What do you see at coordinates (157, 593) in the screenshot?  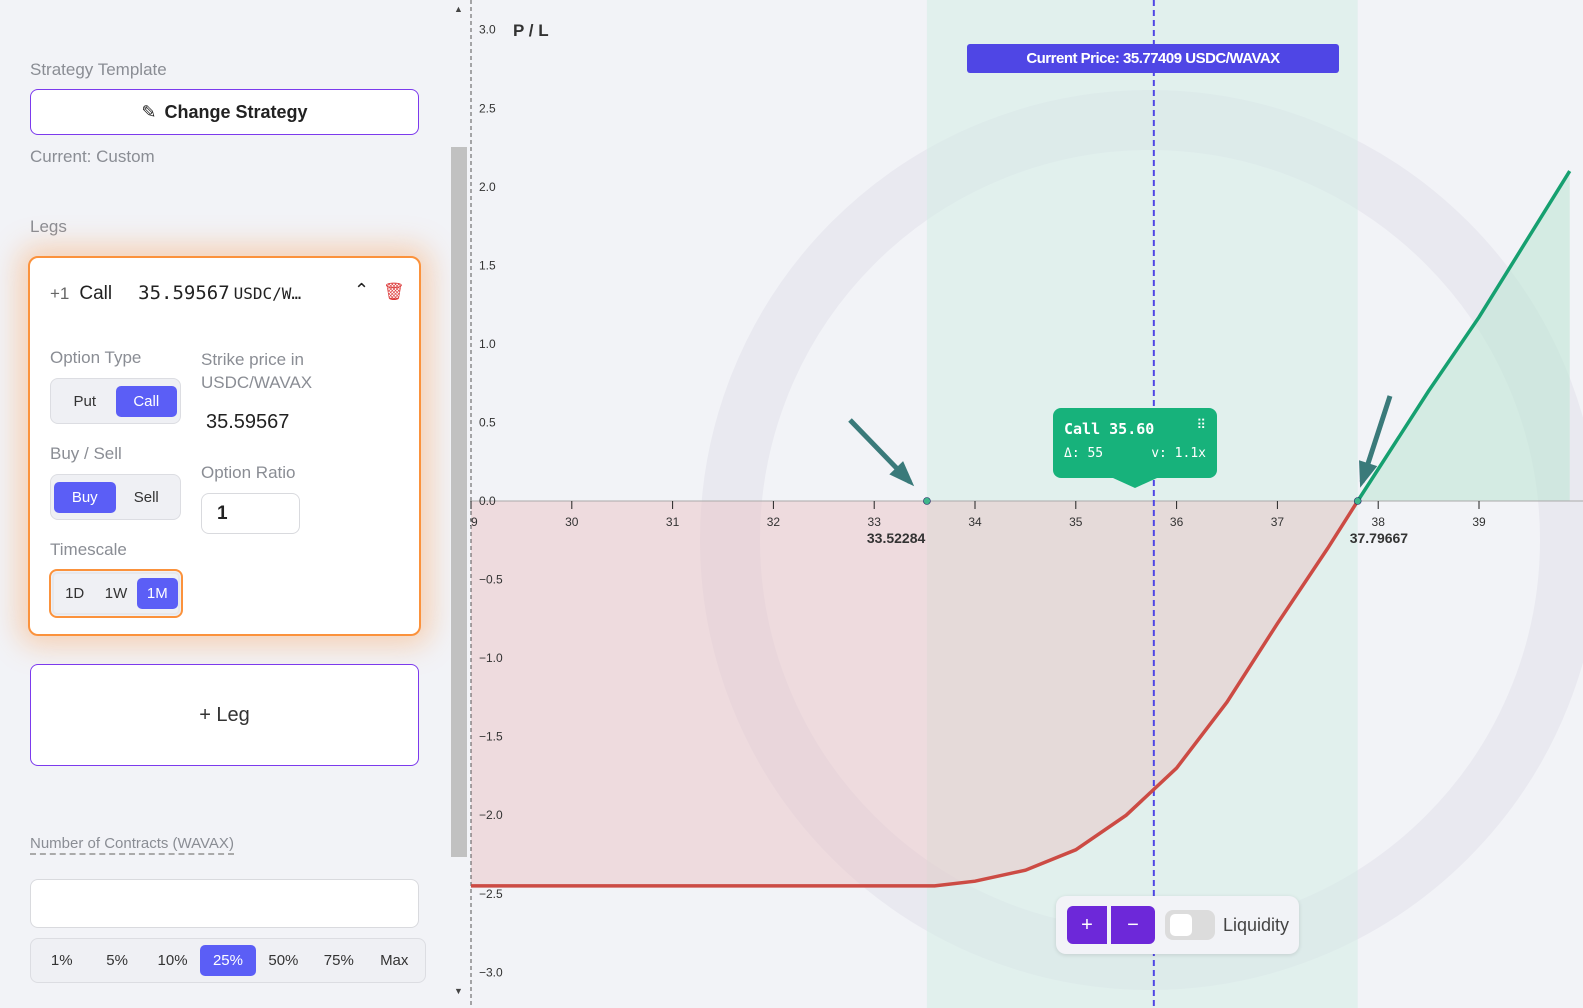 I see `timescale-1m: 1M` at bounding box center [157, 593].